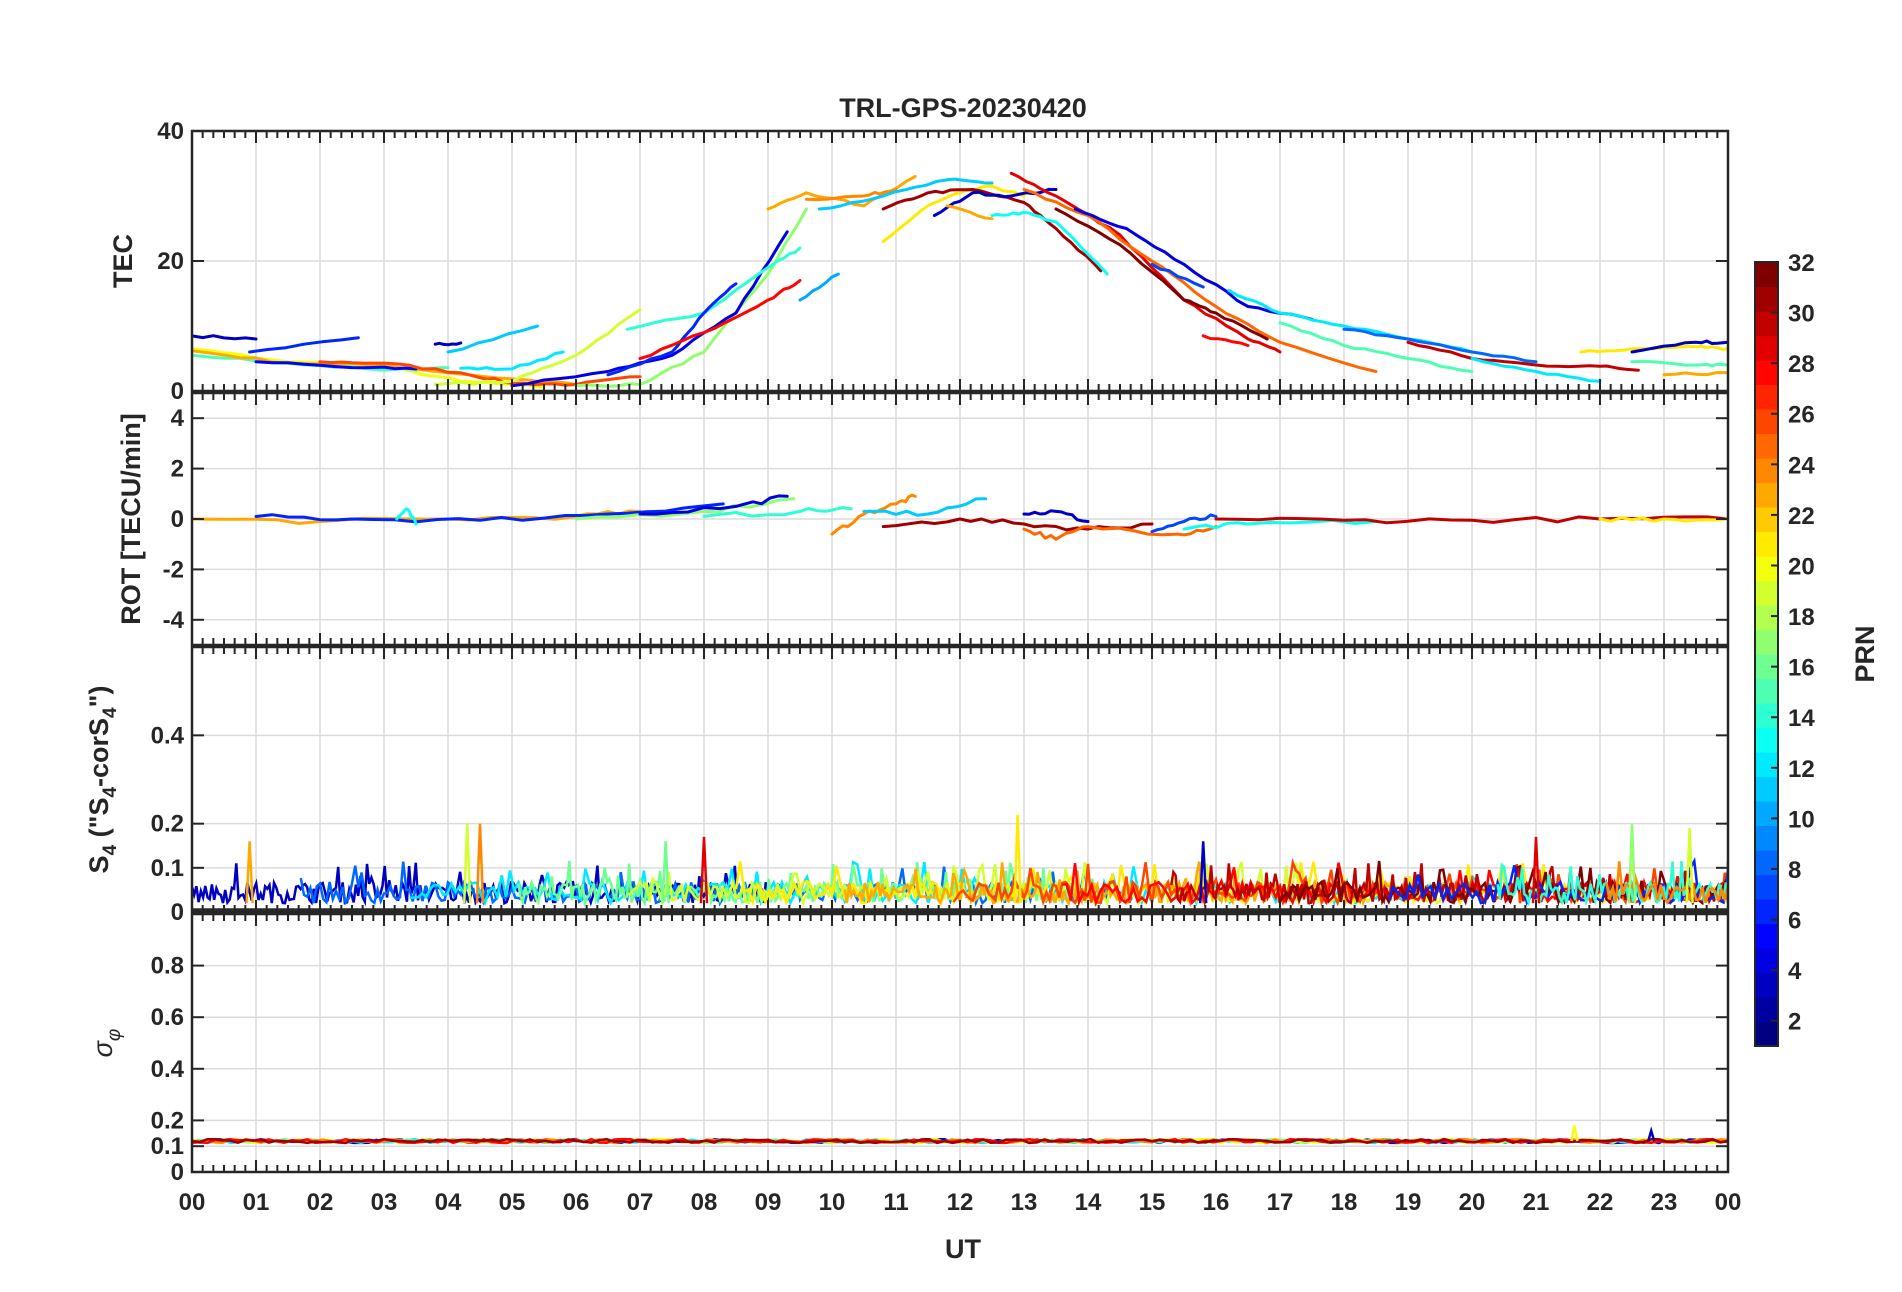 The image size is (1902, 1292). I want to click on y-tick-label: 0.6, so click(167, 1017).